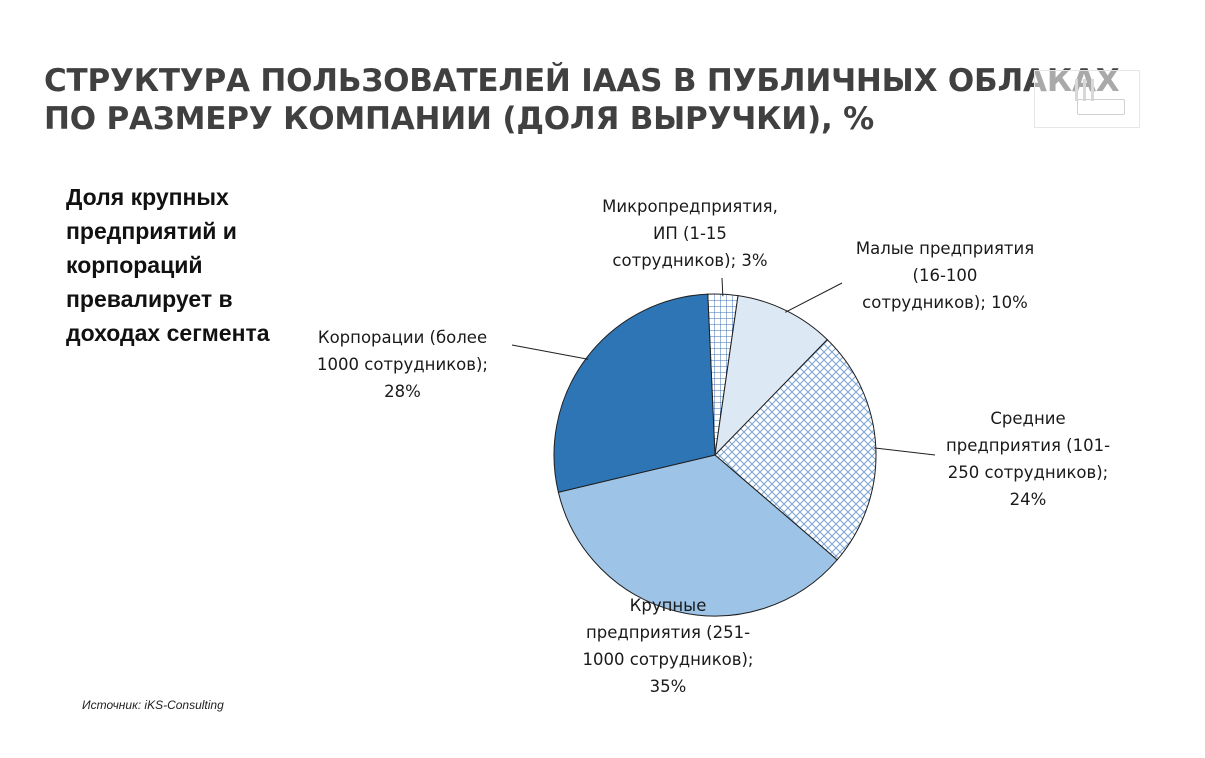 Image resolution: width=1205 pixels, height=758 pixels. I want to click on title-line-2: ПО РАЗМЕРУ КОМПАНИИ (ДОЛЯ ВЫРУЧКИ), %, so click(459, 119).